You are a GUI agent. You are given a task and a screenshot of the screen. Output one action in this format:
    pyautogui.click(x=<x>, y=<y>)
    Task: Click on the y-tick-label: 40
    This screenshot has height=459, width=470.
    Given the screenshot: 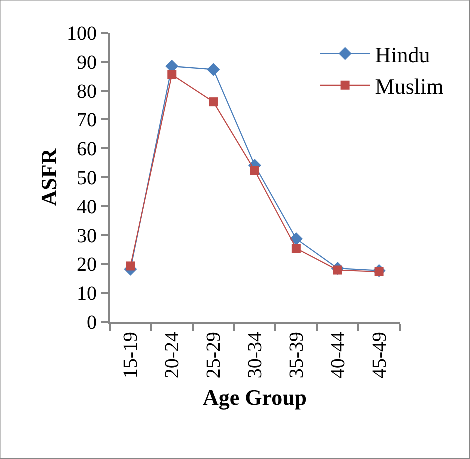 What is the action you would take?
    pyautogui.click(x=87, y=207)
    